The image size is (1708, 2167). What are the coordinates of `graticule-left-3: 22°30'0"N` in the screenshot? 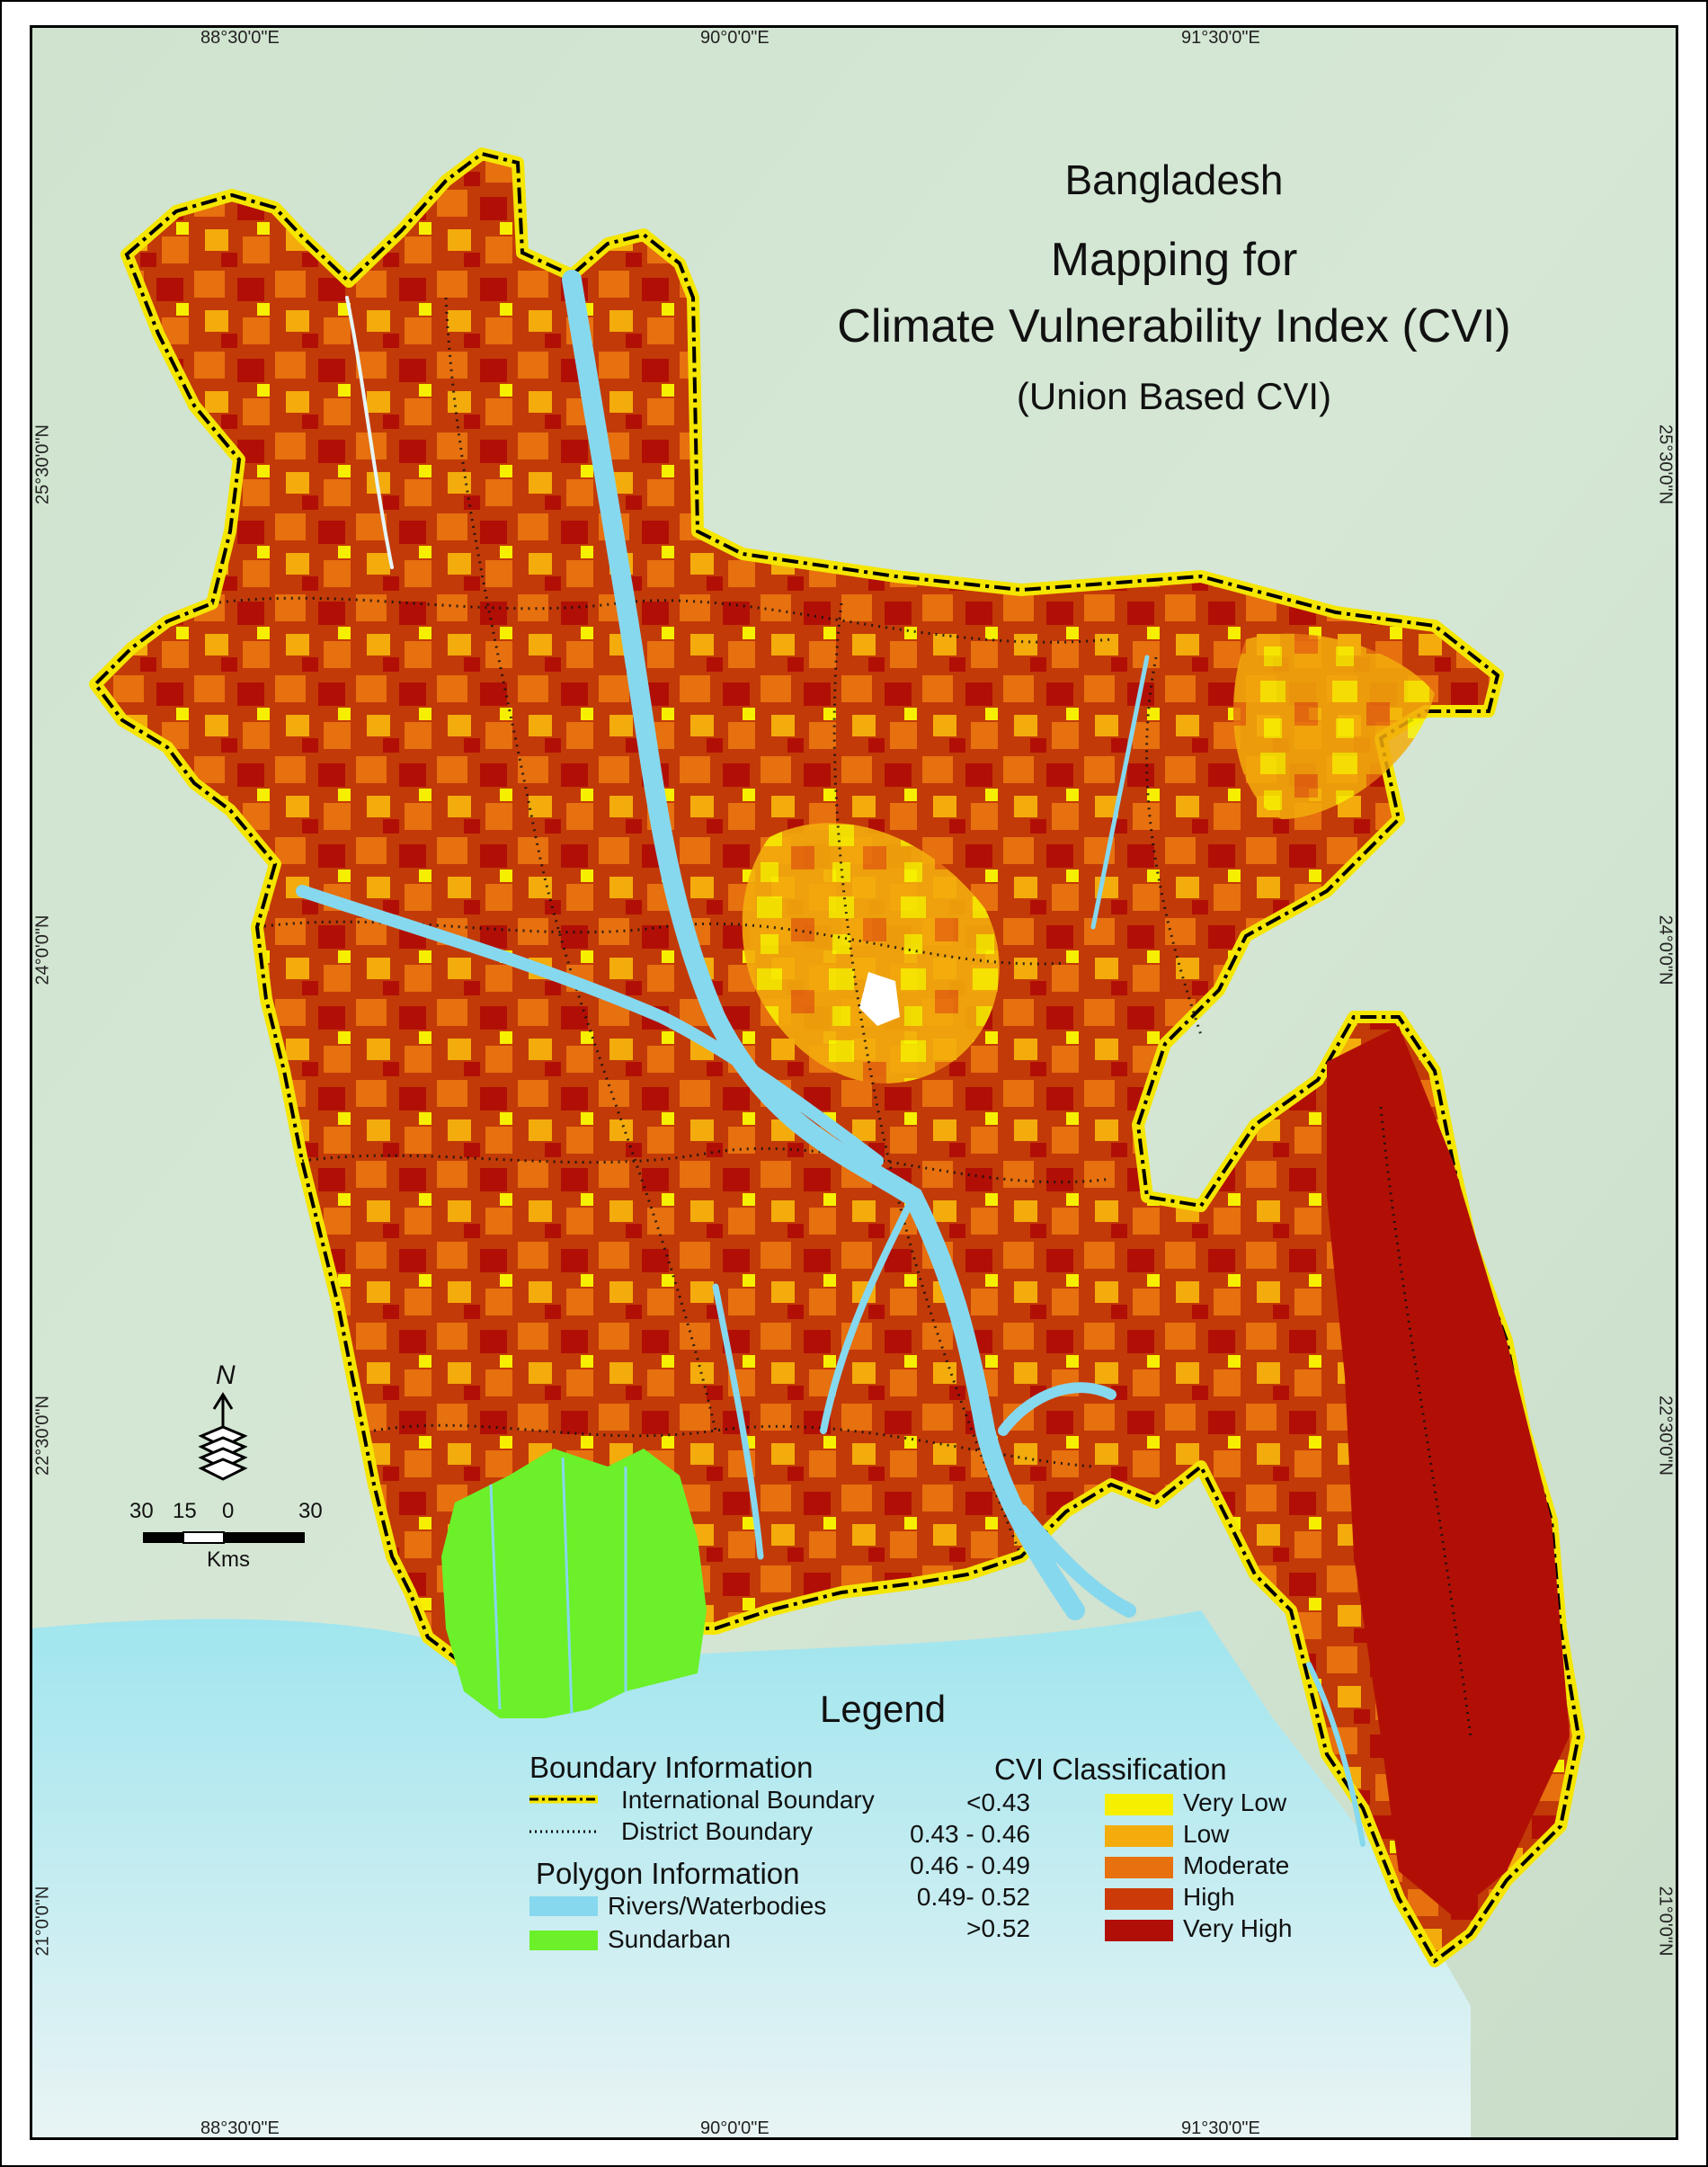 It's located at (42, 1436).